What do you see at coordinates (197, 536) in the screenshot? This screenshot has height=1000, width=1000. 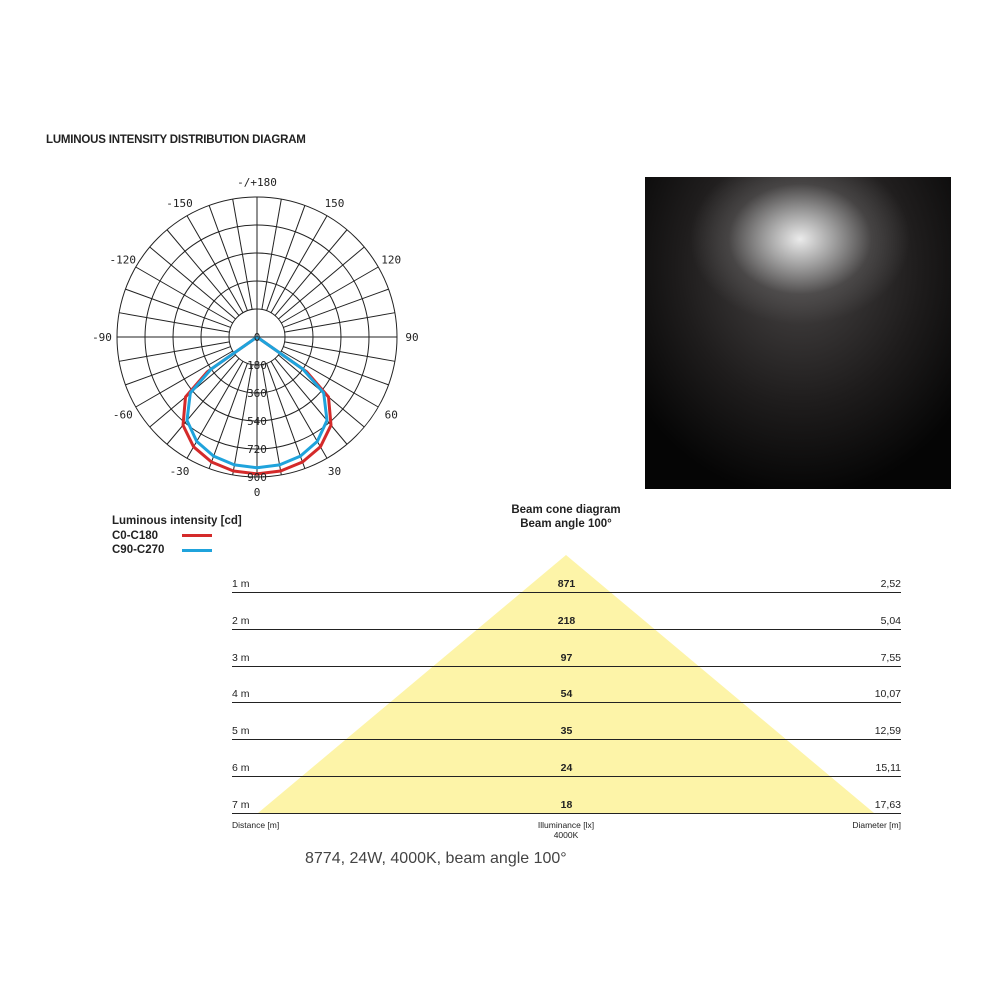 I see `legend-swatch-red` at bounding box center [197, 536].